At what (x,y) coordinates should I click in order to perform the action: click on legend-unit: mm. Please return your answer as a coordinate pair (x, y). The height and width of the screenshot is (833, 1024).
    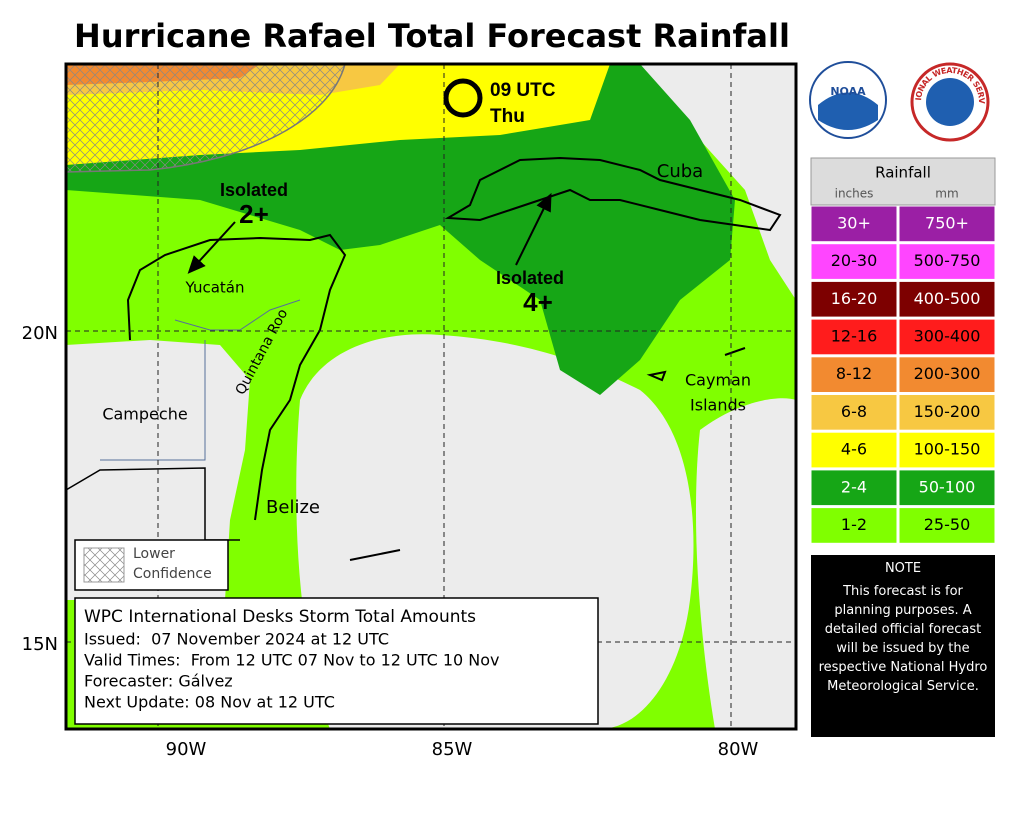
    Looking at the image, I should click on (946, 194).